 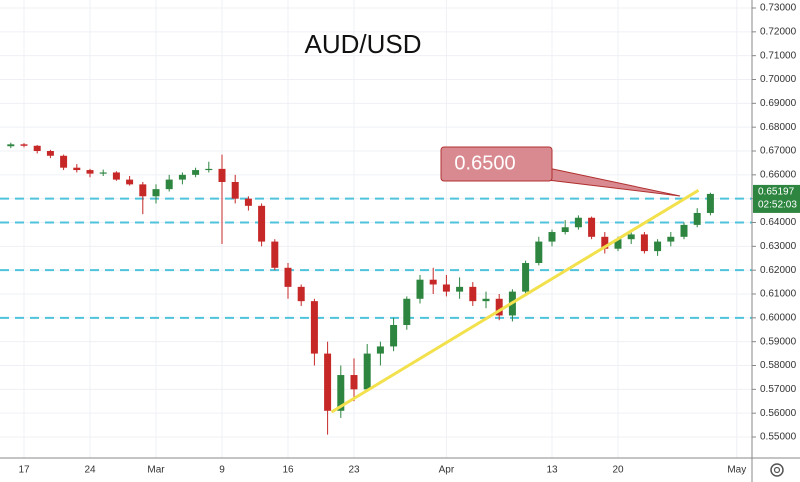 I want to click on y-tick-label: 0.70000, so click(x=778, y=79).